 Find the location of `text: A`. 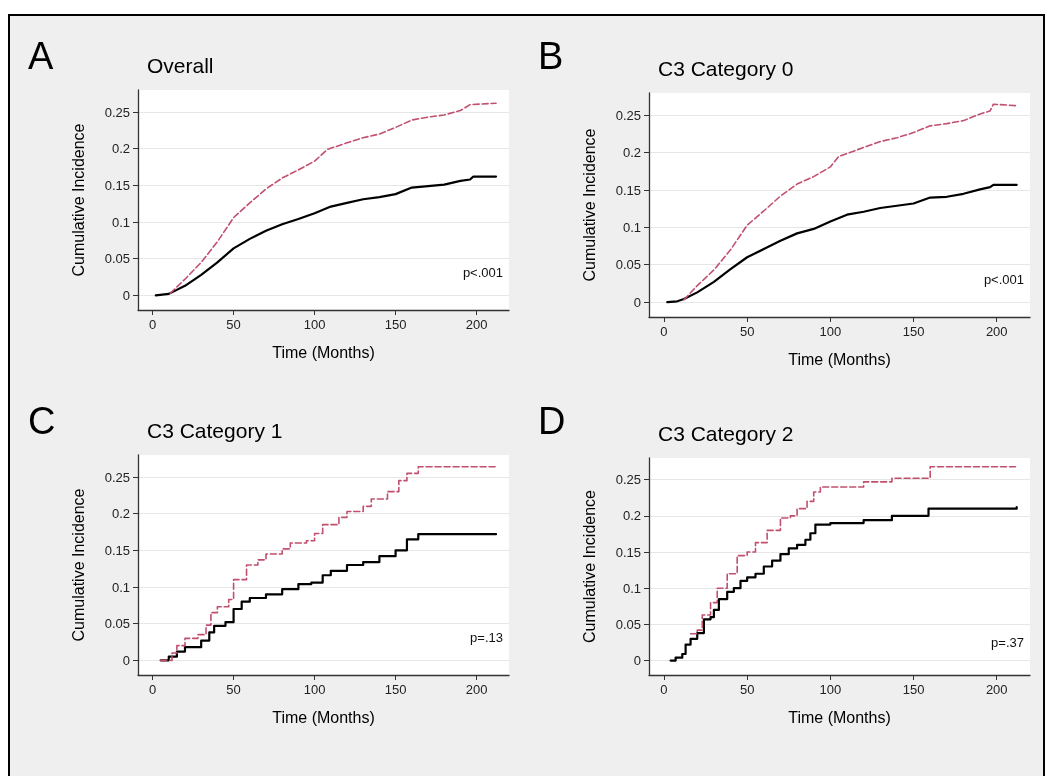

text: A is located at coordinates (41, 56).